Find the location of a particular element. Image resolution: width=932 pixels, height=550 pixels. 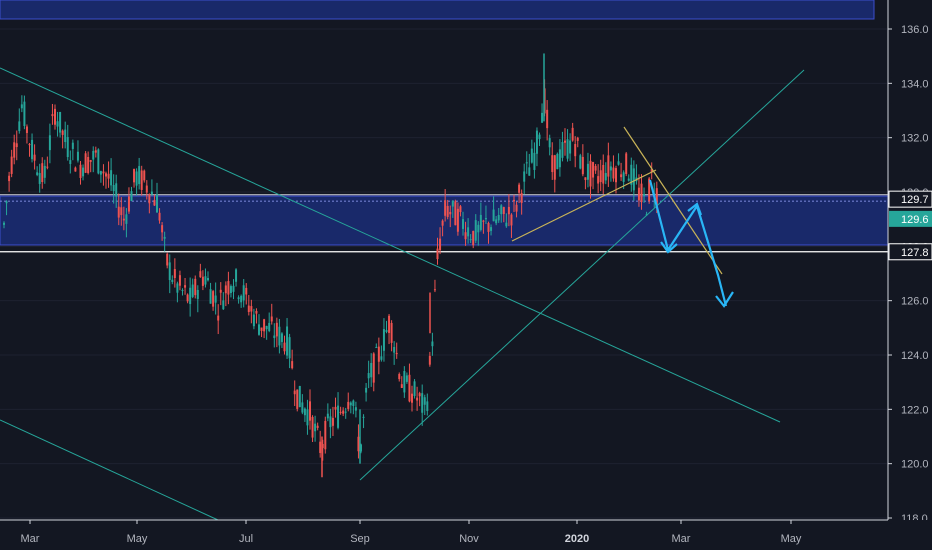

x-tick-label: May is located at coordinates (137, 539).